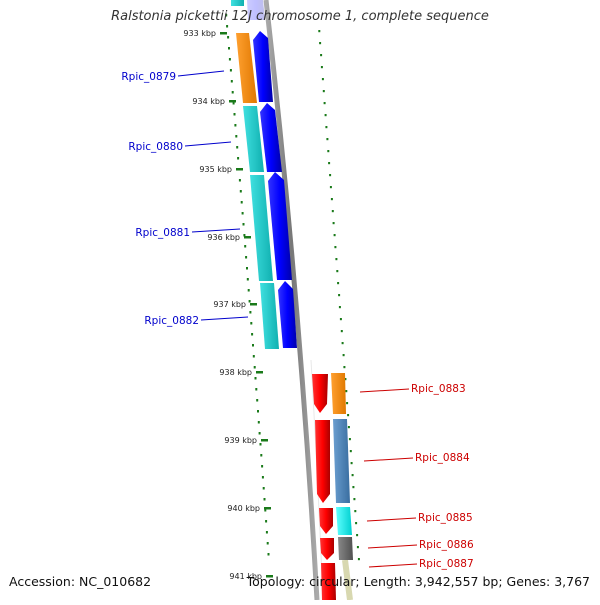 The height and width of the screenshot is (605, 600). Describe the element at coordinates (342, 466) in the screenshot. I see `reverse-cog-bars` at that location.